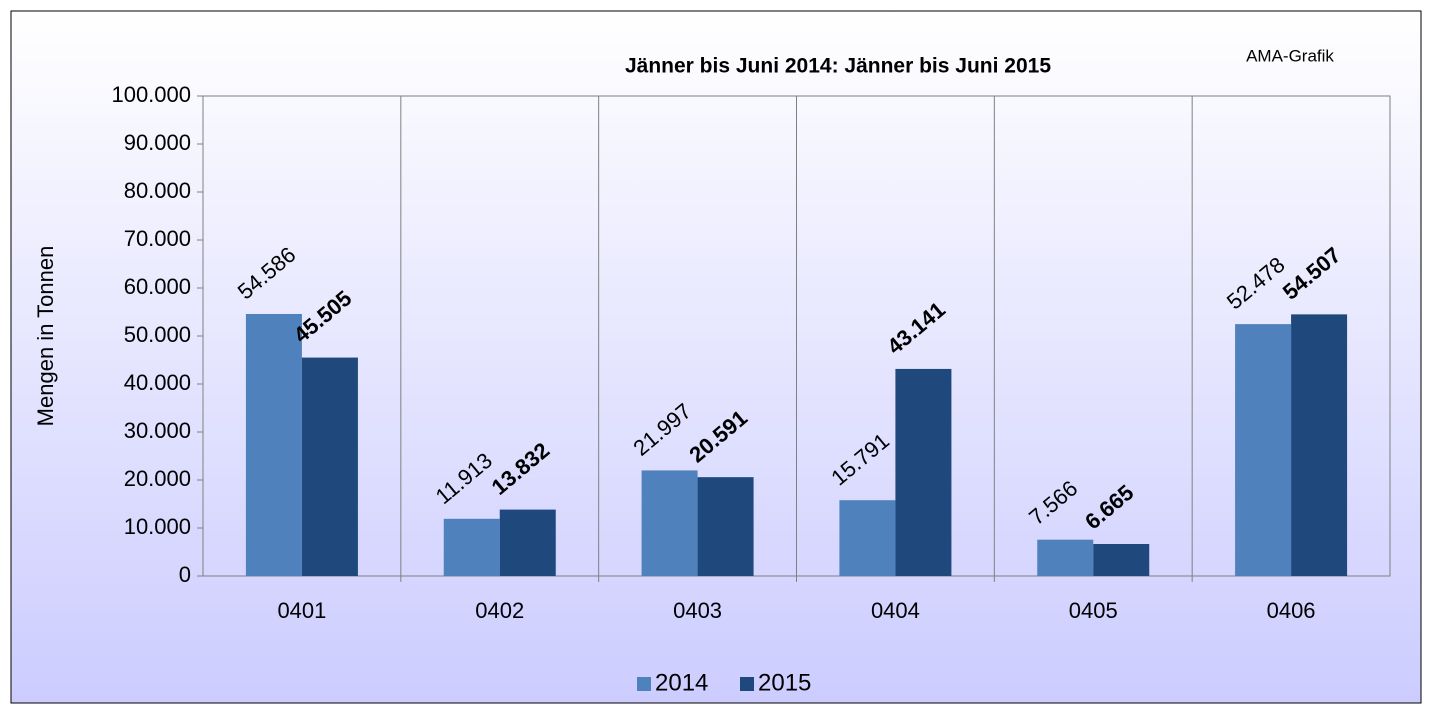  Describe the element at coordinates (157, 382) in the screenshot. I see `y-tick-label: 40.000` at that location.